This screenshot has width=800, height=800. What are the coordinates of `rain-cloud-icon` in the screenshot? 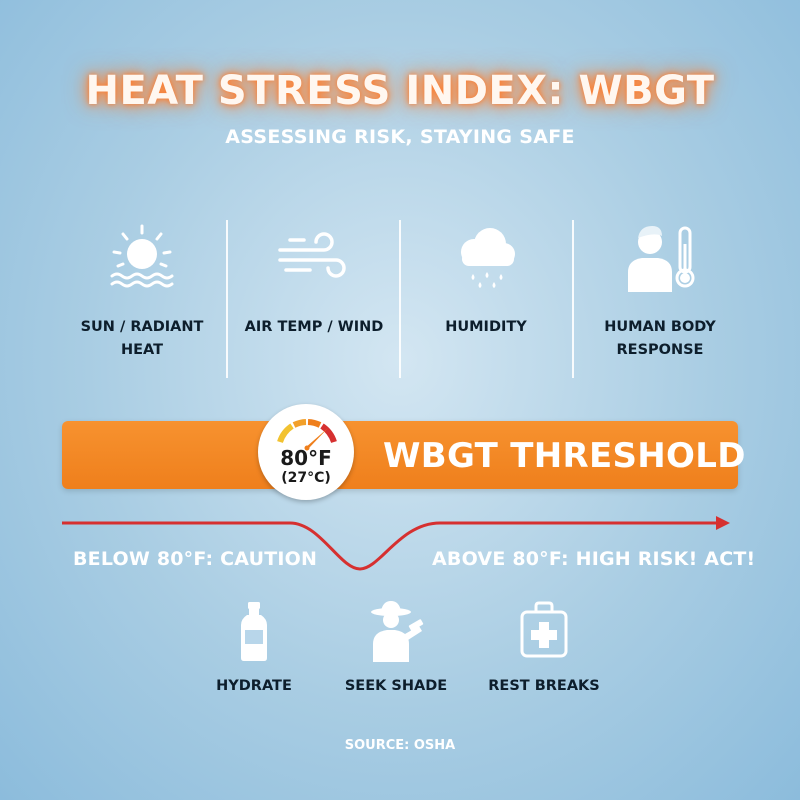 It's located at (488, 258).